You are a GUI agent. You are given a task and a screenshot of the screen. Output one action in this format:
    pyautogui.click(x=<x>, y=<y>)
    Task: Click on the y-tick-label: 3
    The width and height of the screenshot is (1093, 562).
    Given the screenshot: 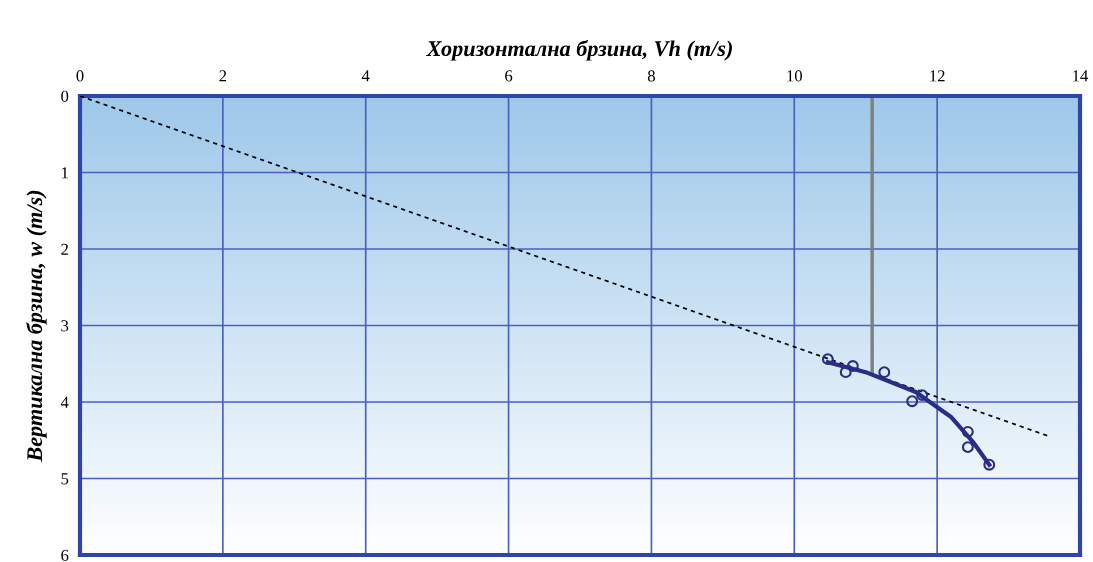 What is the action you would take?
    pyautogui.click(x=65, y=326)
    